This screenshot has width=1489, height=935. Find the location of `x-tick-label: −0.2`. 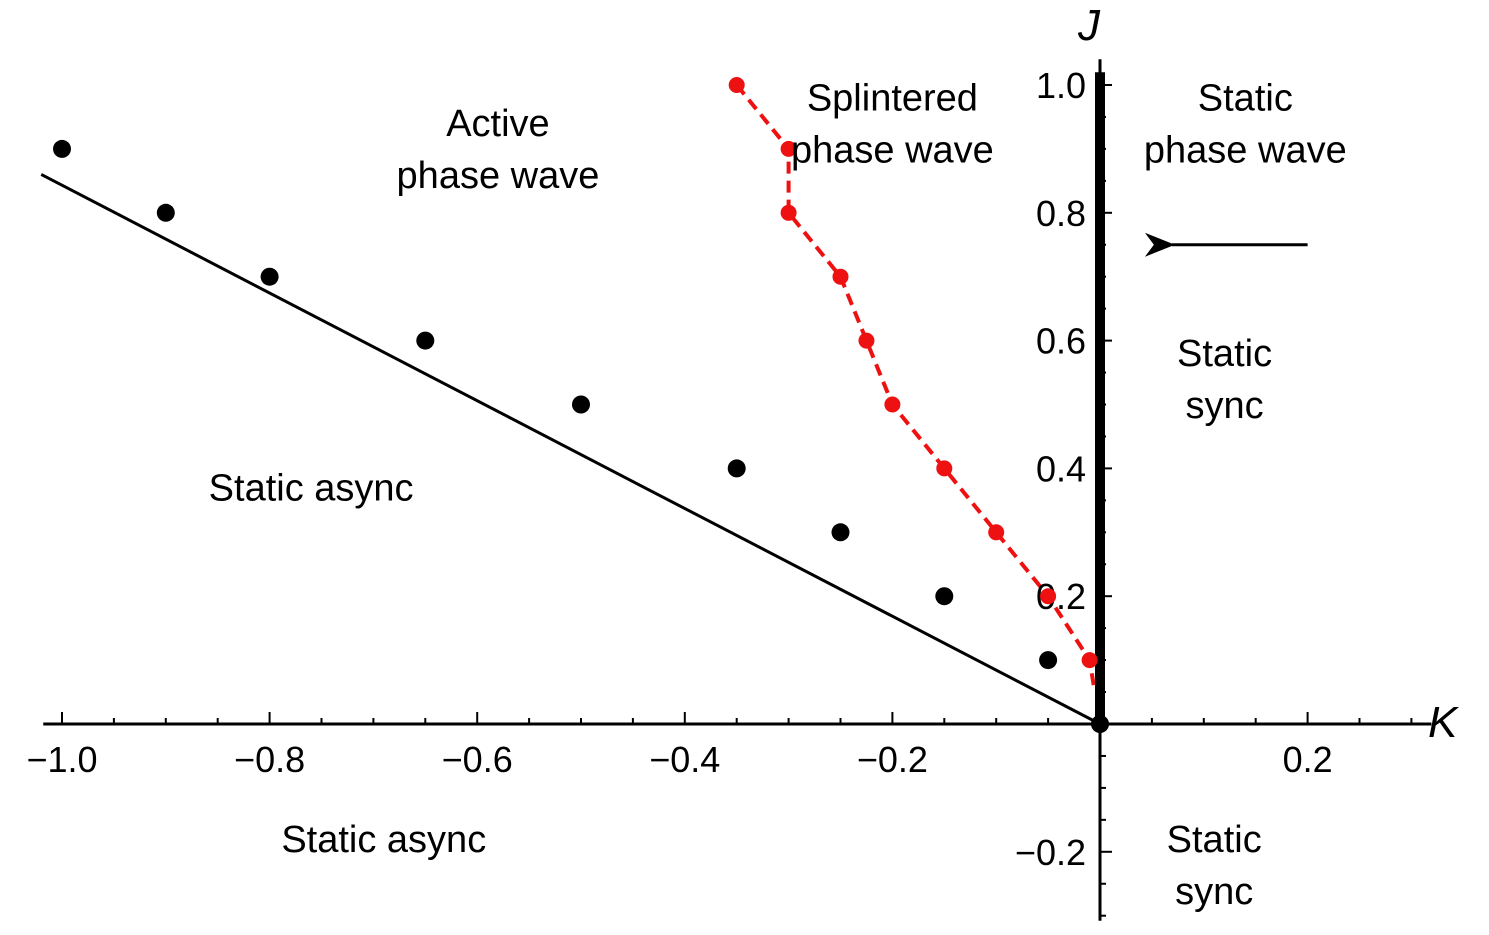

x-tick-label: −0.2 is located at coordinates (892, 759).